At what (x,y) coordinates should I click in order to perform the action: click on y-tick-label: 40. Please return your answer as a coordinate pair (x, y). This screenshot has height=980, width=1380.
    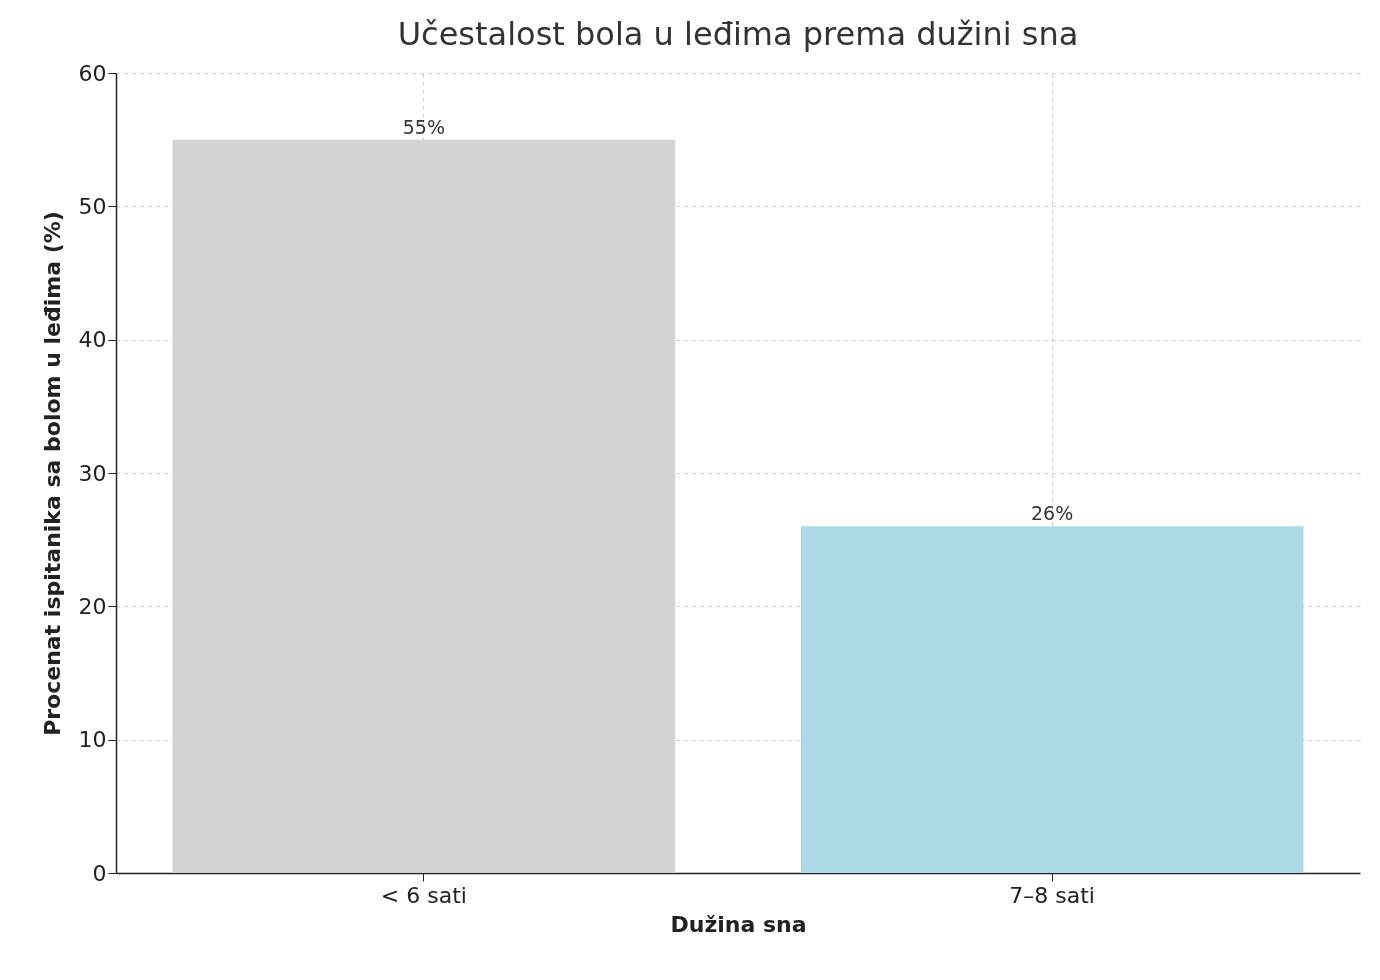
    Looking at the image, I should click on (92, 340).